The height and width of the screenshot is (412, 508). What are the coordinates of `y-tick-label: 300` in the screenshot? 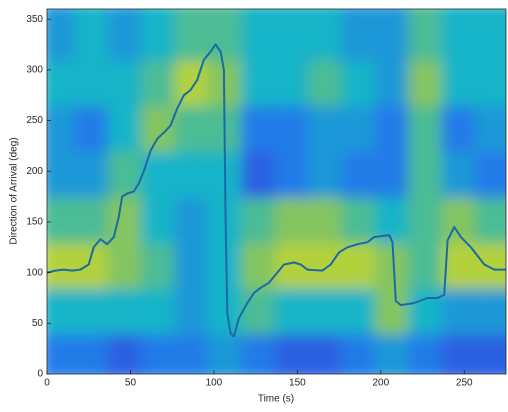 It's located at (34, 69).